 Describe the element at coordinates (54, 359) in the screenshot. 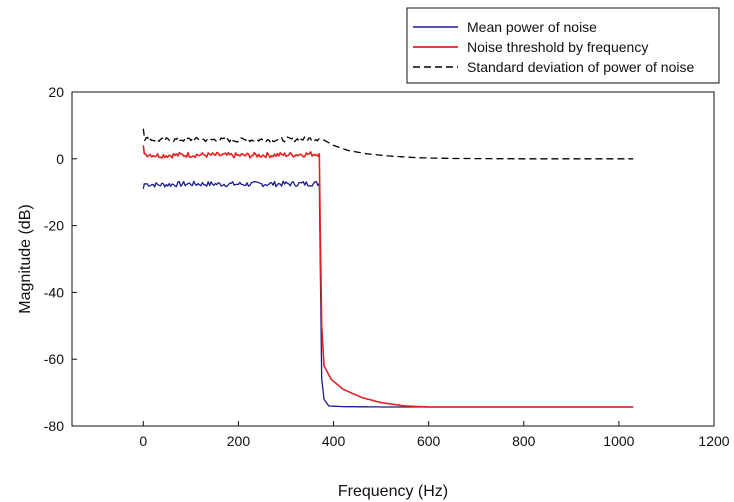

I see `y-tick-label: -60` at that location.